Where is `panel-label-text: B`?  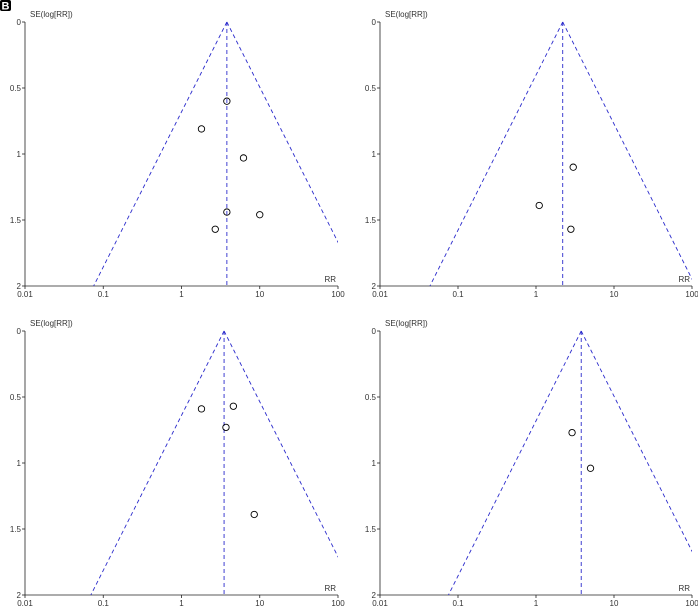
panel-label-text: B is located at coordinates (6, 7).